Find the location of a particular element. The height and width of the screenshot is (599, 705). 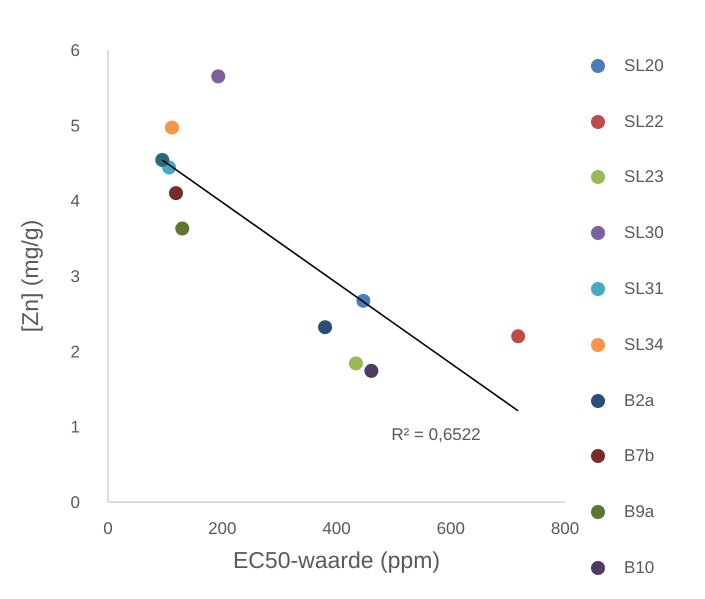

legend-label: SL31 is located at coordinates (644, 289).